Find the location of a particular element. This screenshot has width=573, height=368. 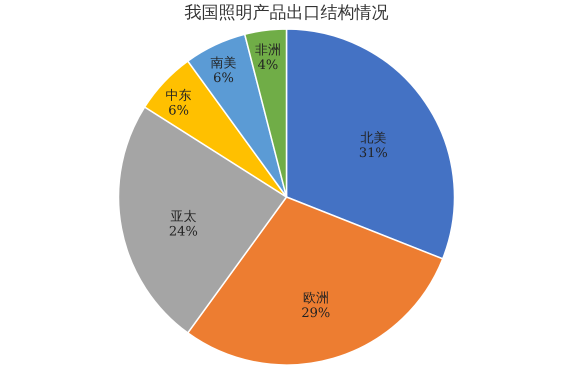

chart-title: 我国照明产品出口结构情况 is located at coordinates (286, 13).